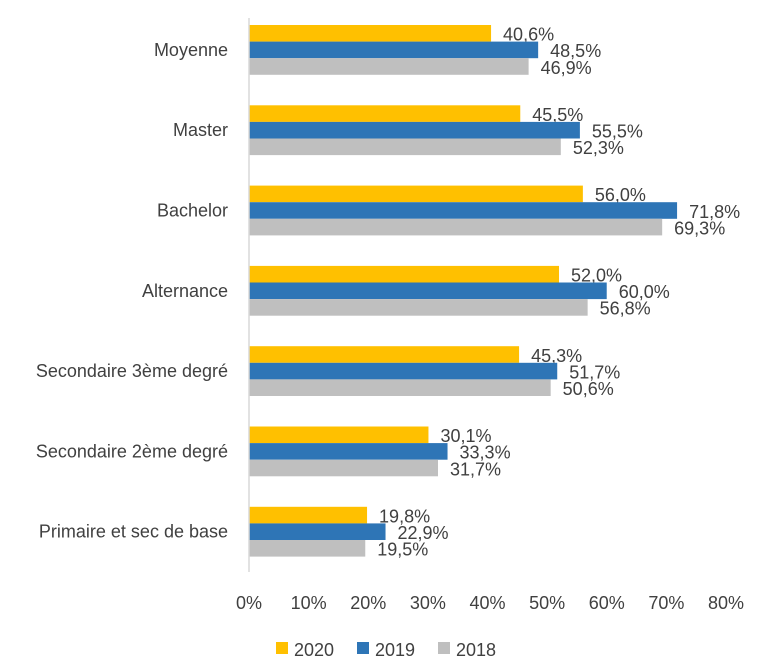 The height and width of the screenshot is (667, 770). Describe the element at coordinates (594, 372) in the screenshot. I see `data-label: 51,7%` at that location.